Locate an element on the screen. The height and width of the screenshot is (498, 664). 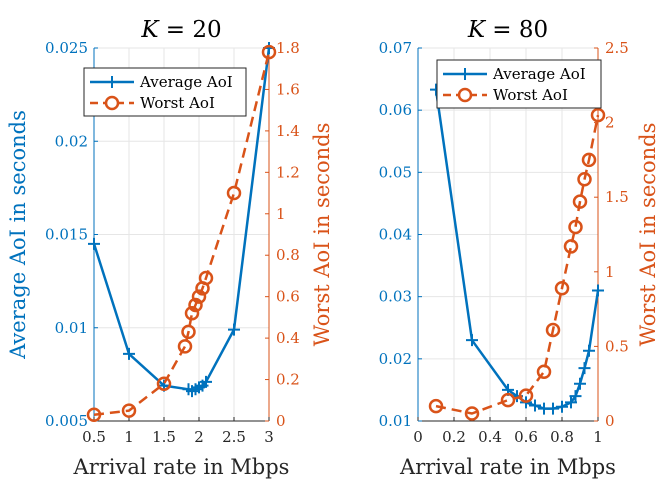
right-y-tick-label: 1.4 is located at coordinates (288, 131).